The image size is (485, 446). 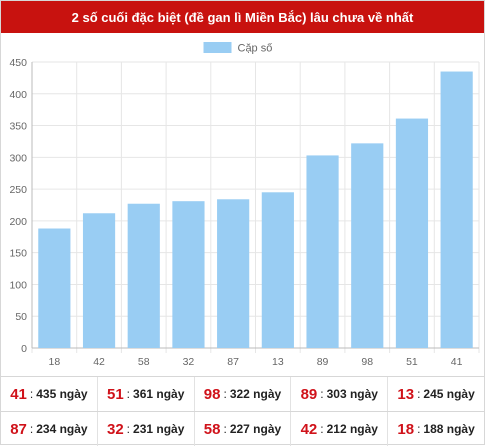 What do you see at coordinates (449, 429) in the screenshot?
I see `stat-days: 188 ngày` at bounding box center [449, 429].